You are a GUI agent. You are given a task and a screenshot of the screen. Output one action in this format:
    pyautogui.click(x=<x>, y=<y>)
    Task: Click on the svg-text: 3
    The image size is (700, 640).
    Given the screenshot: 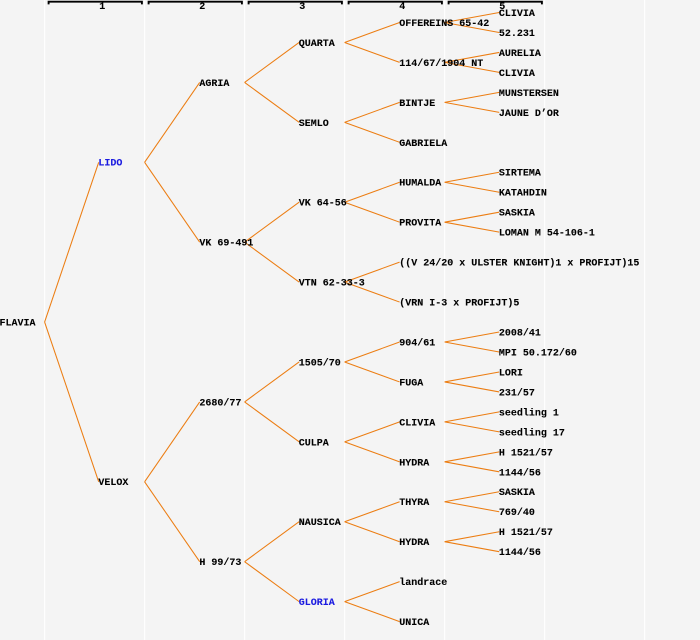 What is the action you would take?
    pyautogui.click(x=302, y=7)
    